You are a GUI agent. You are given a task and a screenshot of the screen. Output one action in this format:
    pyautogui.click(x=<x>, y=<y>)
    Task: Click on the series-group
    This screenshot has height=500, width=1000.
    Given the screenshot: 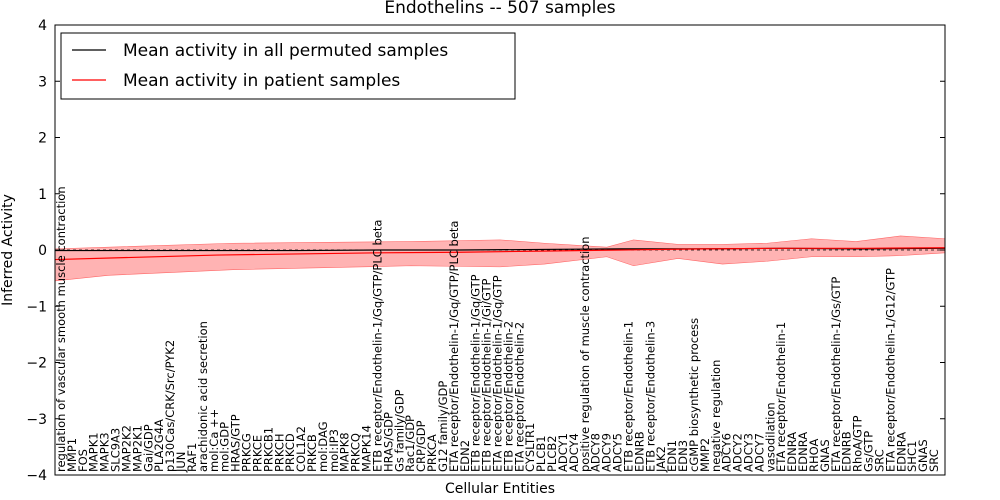 What is the action you would take?
    pyautogui.click(x=500, y=254)
    